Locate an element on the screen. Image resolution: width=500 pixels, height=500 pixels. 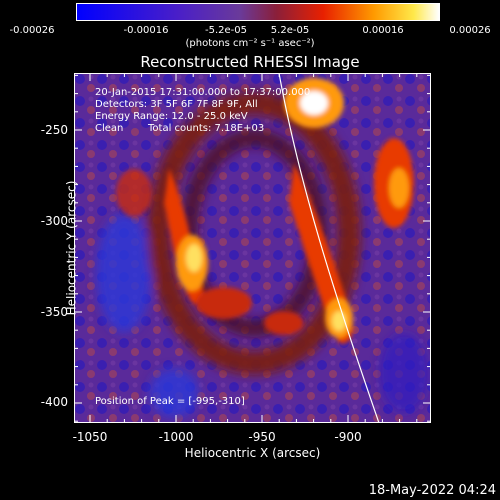
colorbar-tick-6: 0.00026 is located at coordinates (470, 30).